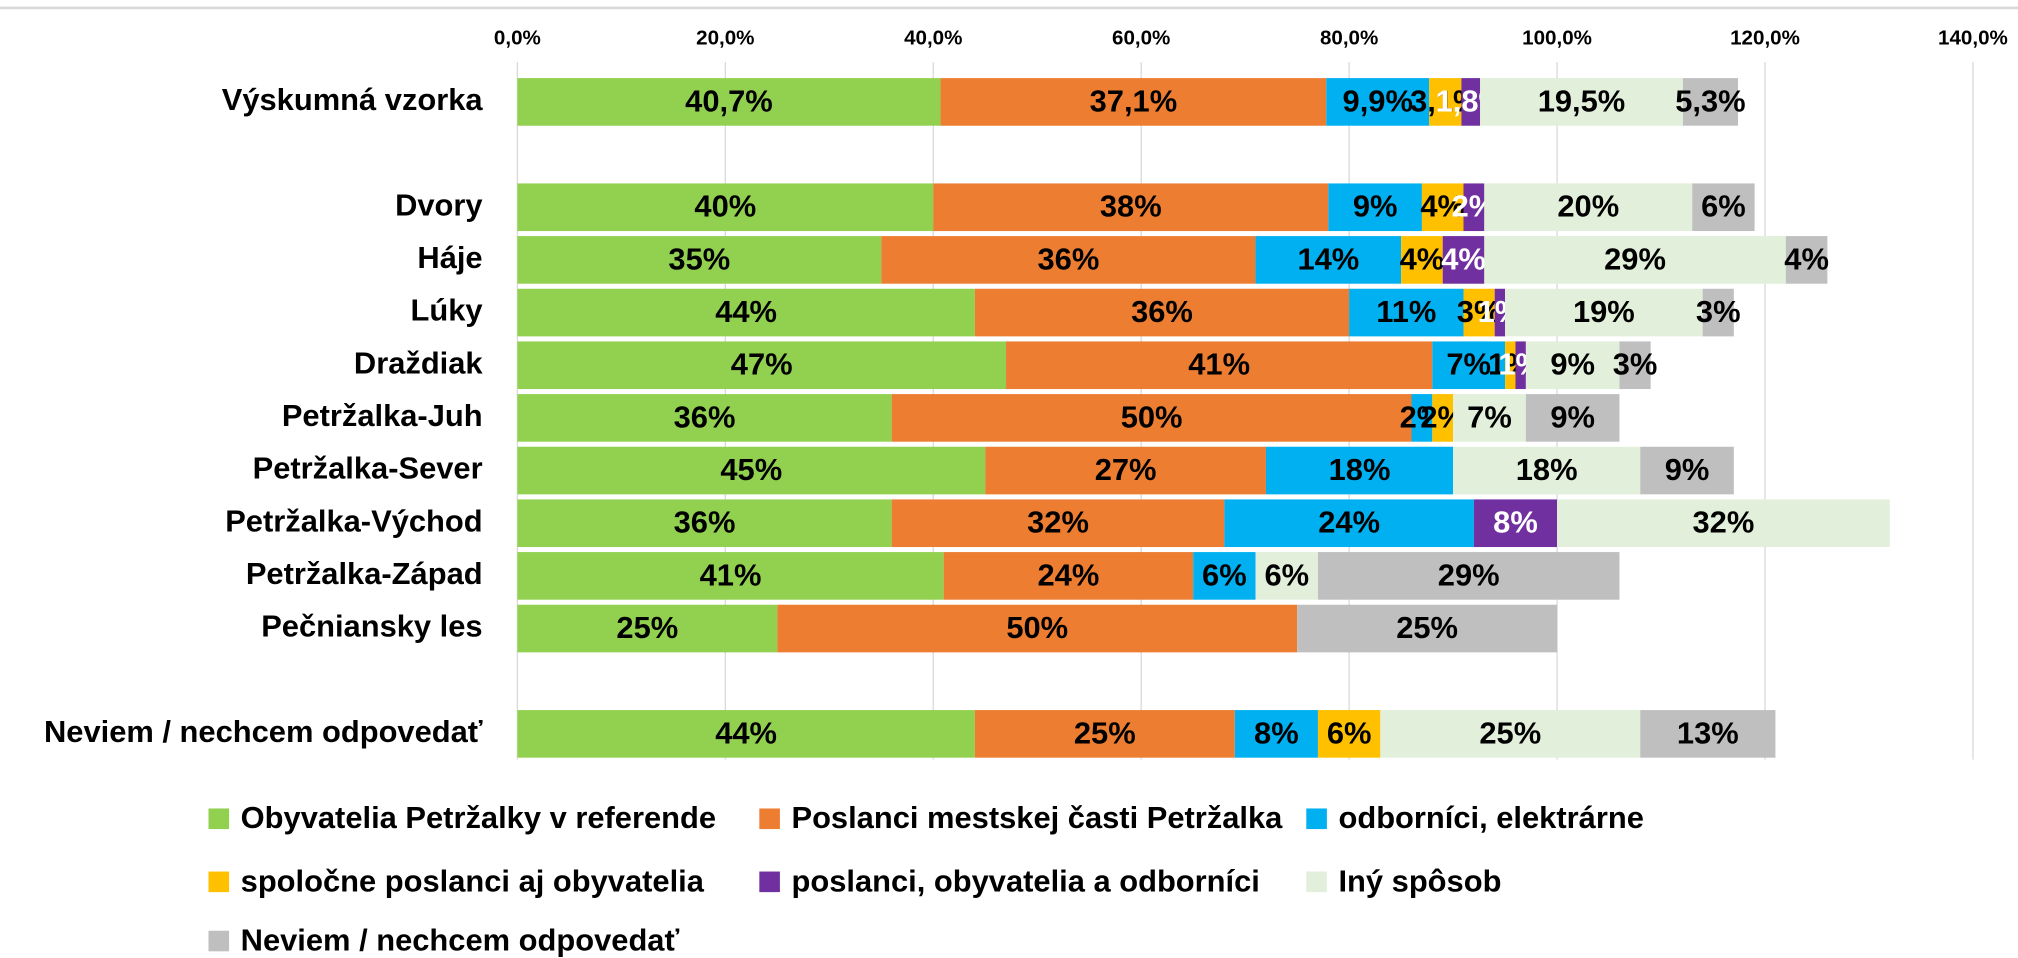  Describe the element at coordinates (353, 520) in the screenshot. I see `category-label: Petržalka-Východ` at that location.